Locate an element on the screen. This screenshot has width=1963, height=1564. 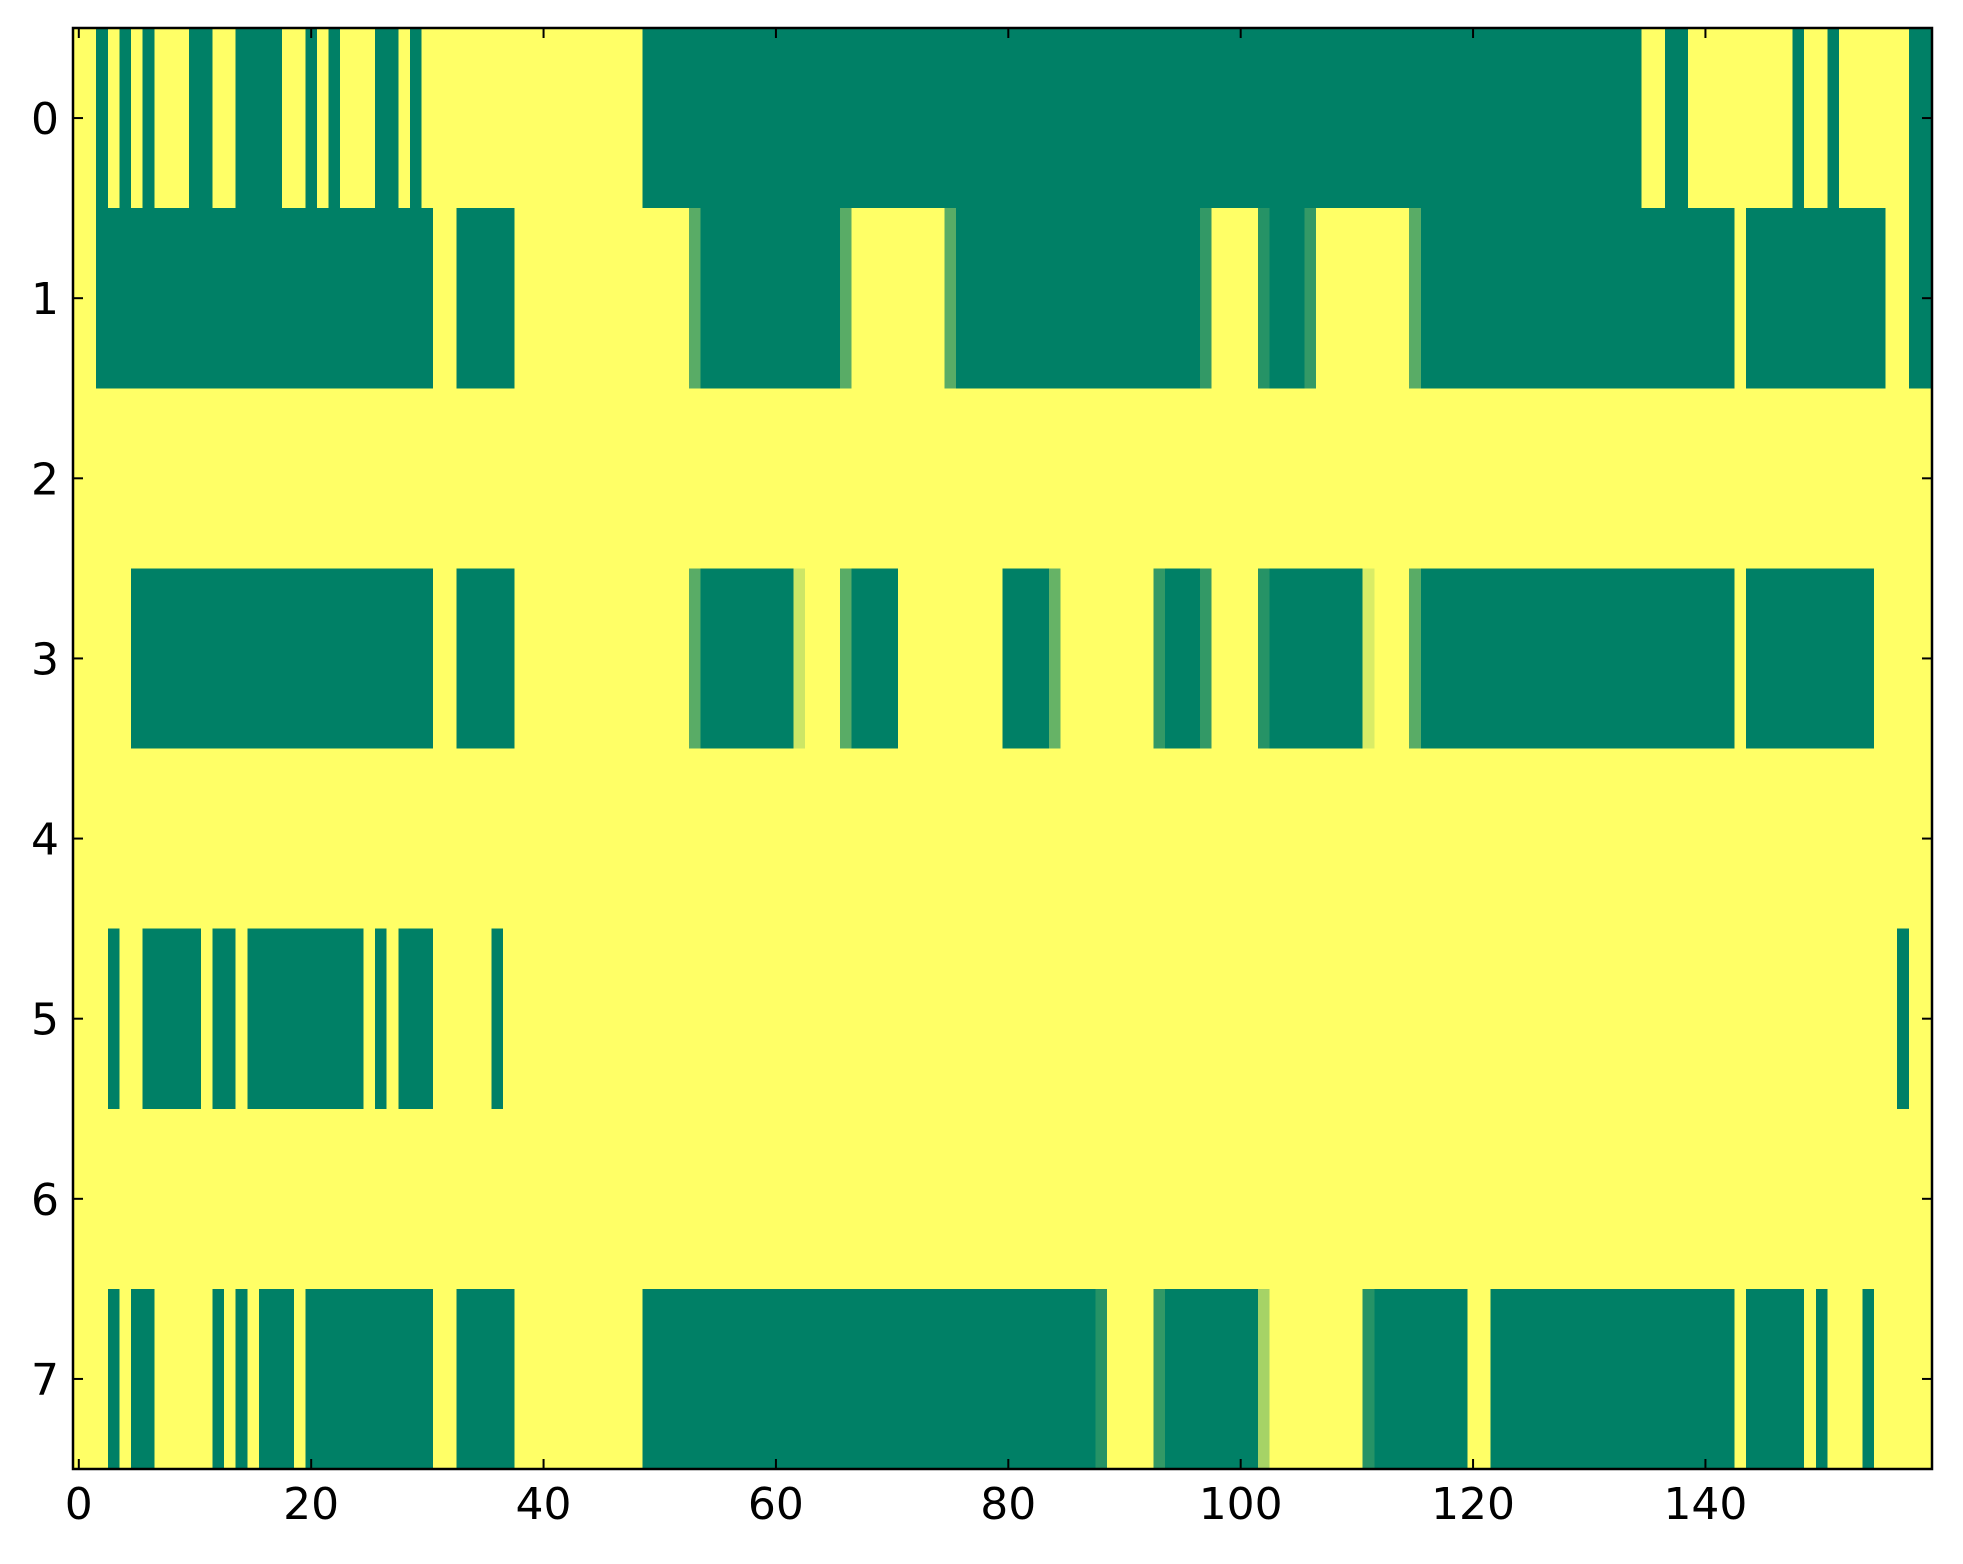
x-tick-label: 120 is located at coordinates (1473, 1504).